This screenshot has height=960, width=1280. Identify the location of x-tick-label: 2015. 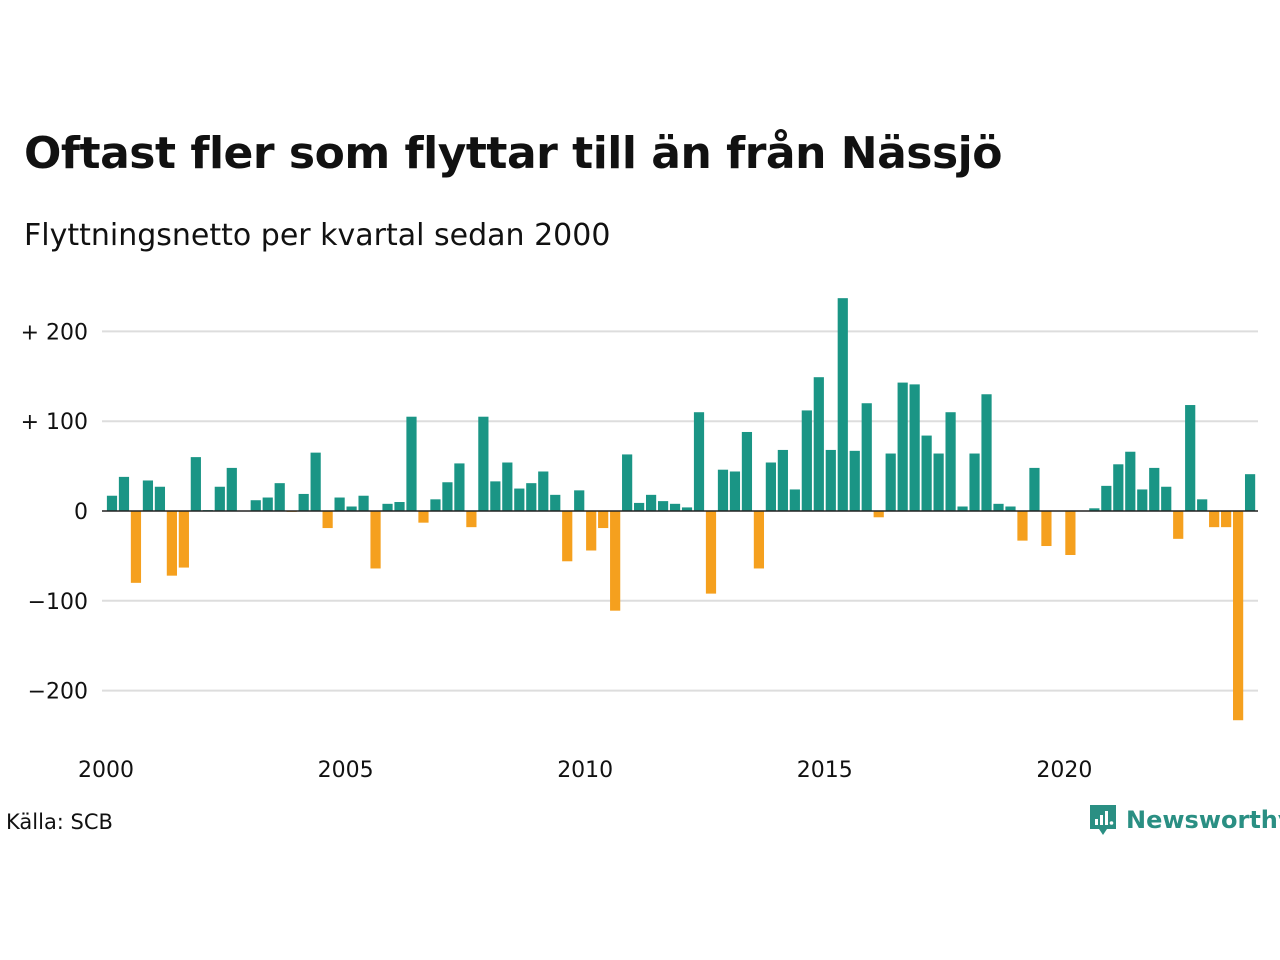
(825, 770).